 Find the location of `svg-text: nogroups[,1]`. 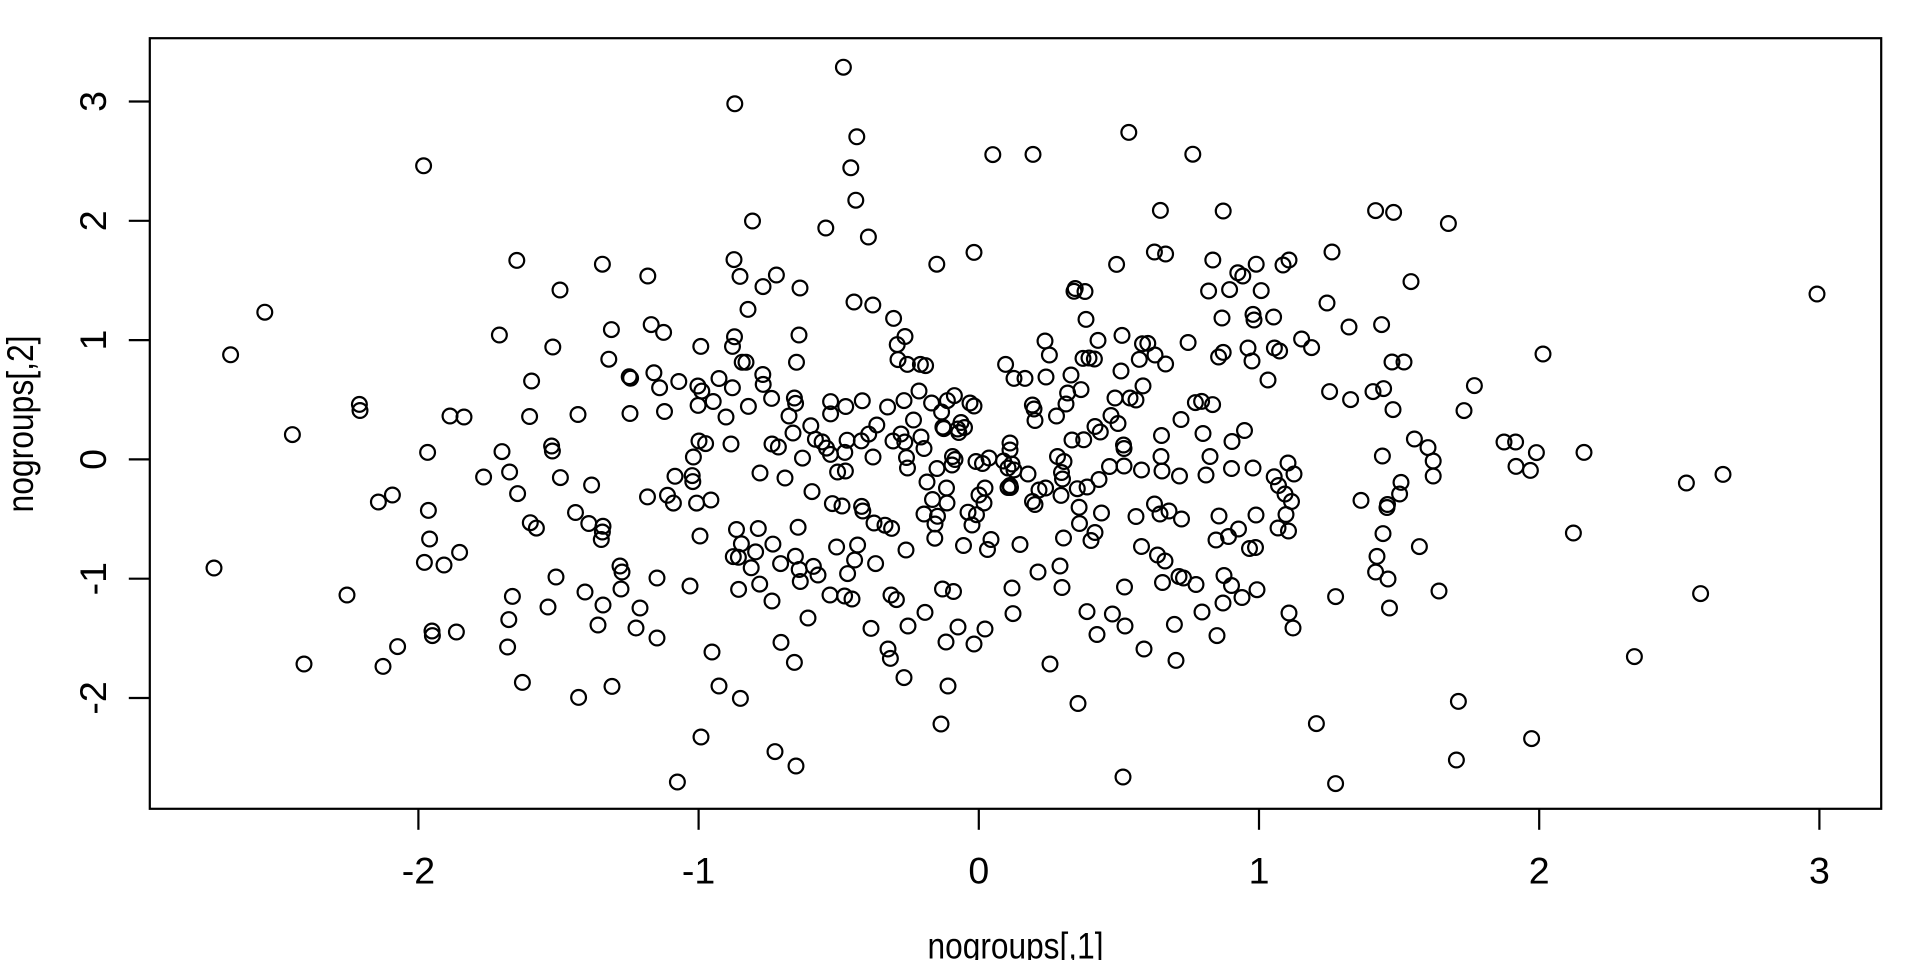

svg-text: nogroups[,1] is located at coordinates (1016, 942).